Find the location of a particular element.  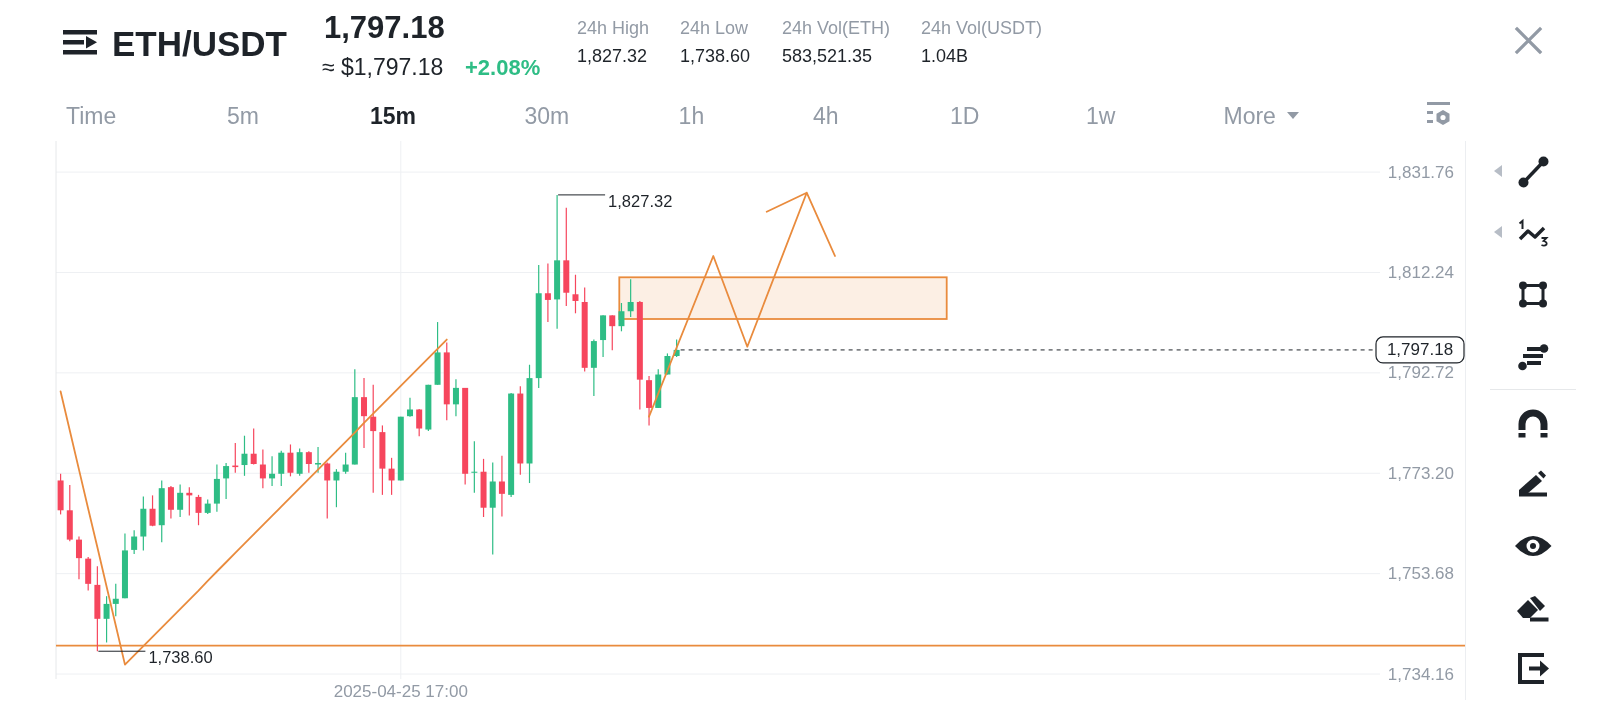

y-tick-label: 1,831.76 is located at coordinates (1420, 172).